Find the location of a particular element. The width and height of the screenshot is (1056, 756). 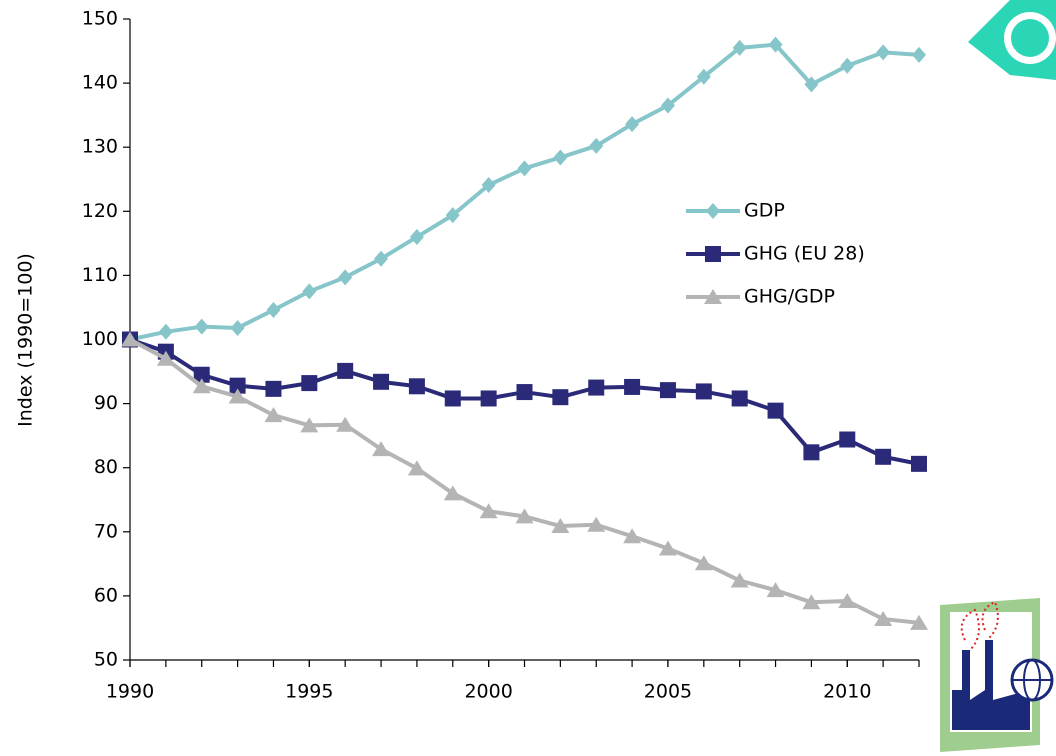

y-tick-label: 80 is located at coordinates (106, 467).